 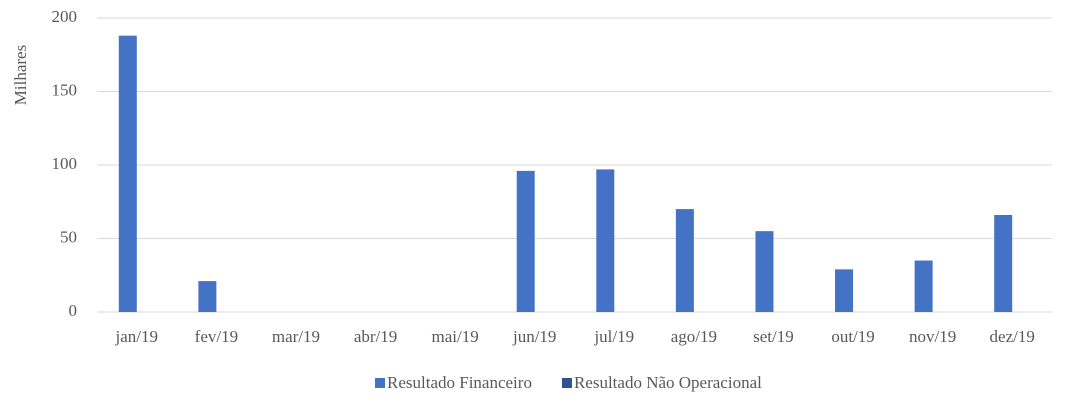 What do you see at coordinates (613, 336) in the screenshot?
I see `x-tick-label: jul/19` at bounding box center [613, 336].